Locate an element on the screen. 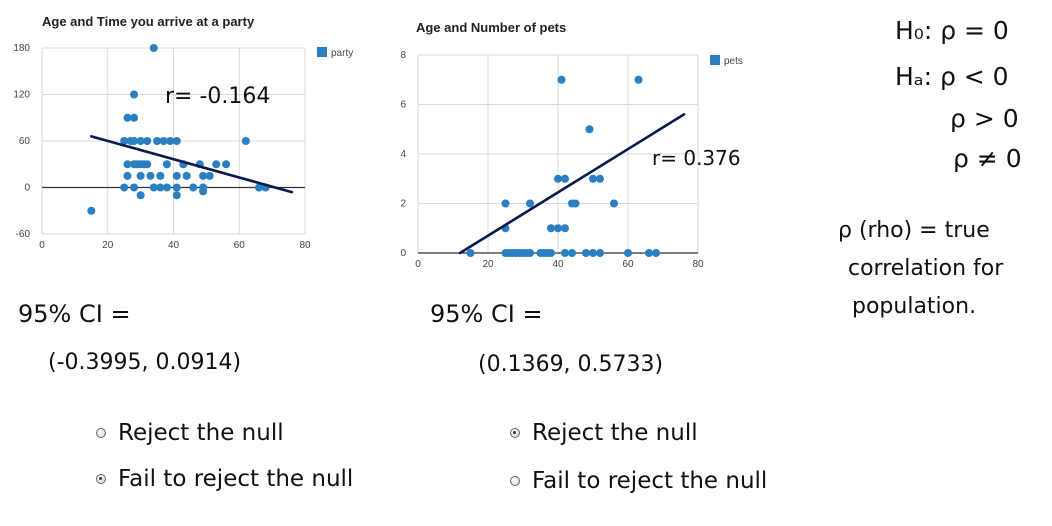  option-fail-left: Fail to reject the null is located at coordinates (224, 479).